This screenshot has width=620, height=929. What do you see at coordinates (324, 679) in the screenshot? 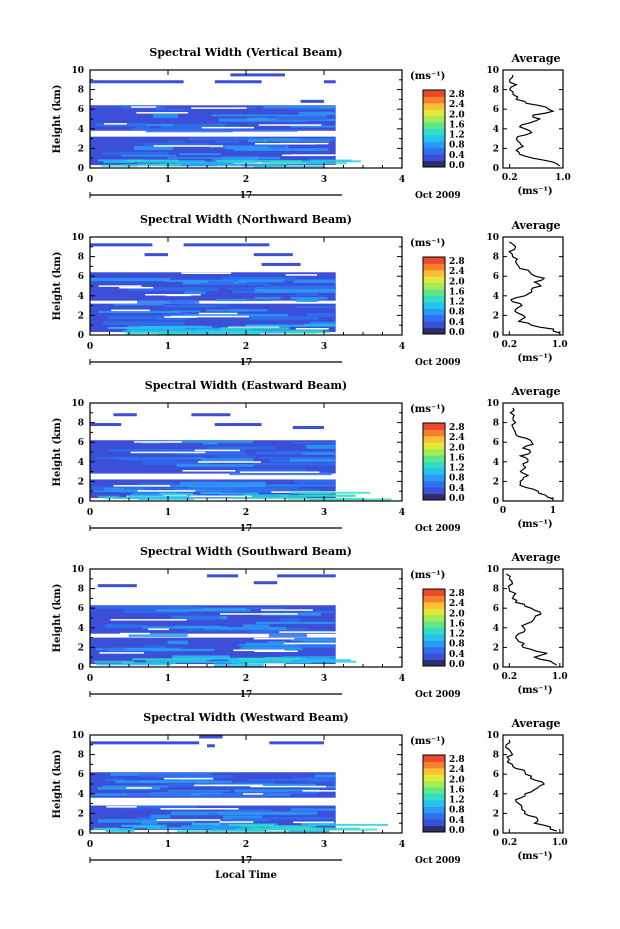
I see `x-tick-label: 3` at bounding box center [324, 679].